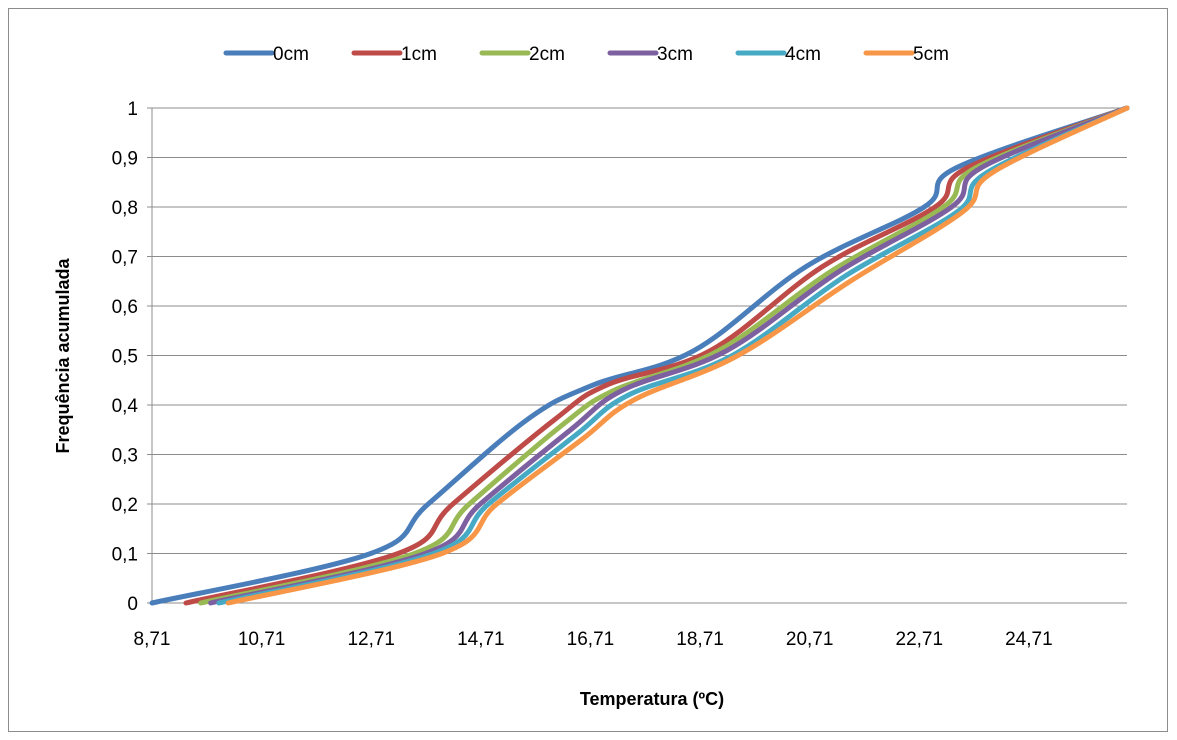 The image size is (1177, 740). I want to click on x-tick-label: 22,71, so click(920, 639).